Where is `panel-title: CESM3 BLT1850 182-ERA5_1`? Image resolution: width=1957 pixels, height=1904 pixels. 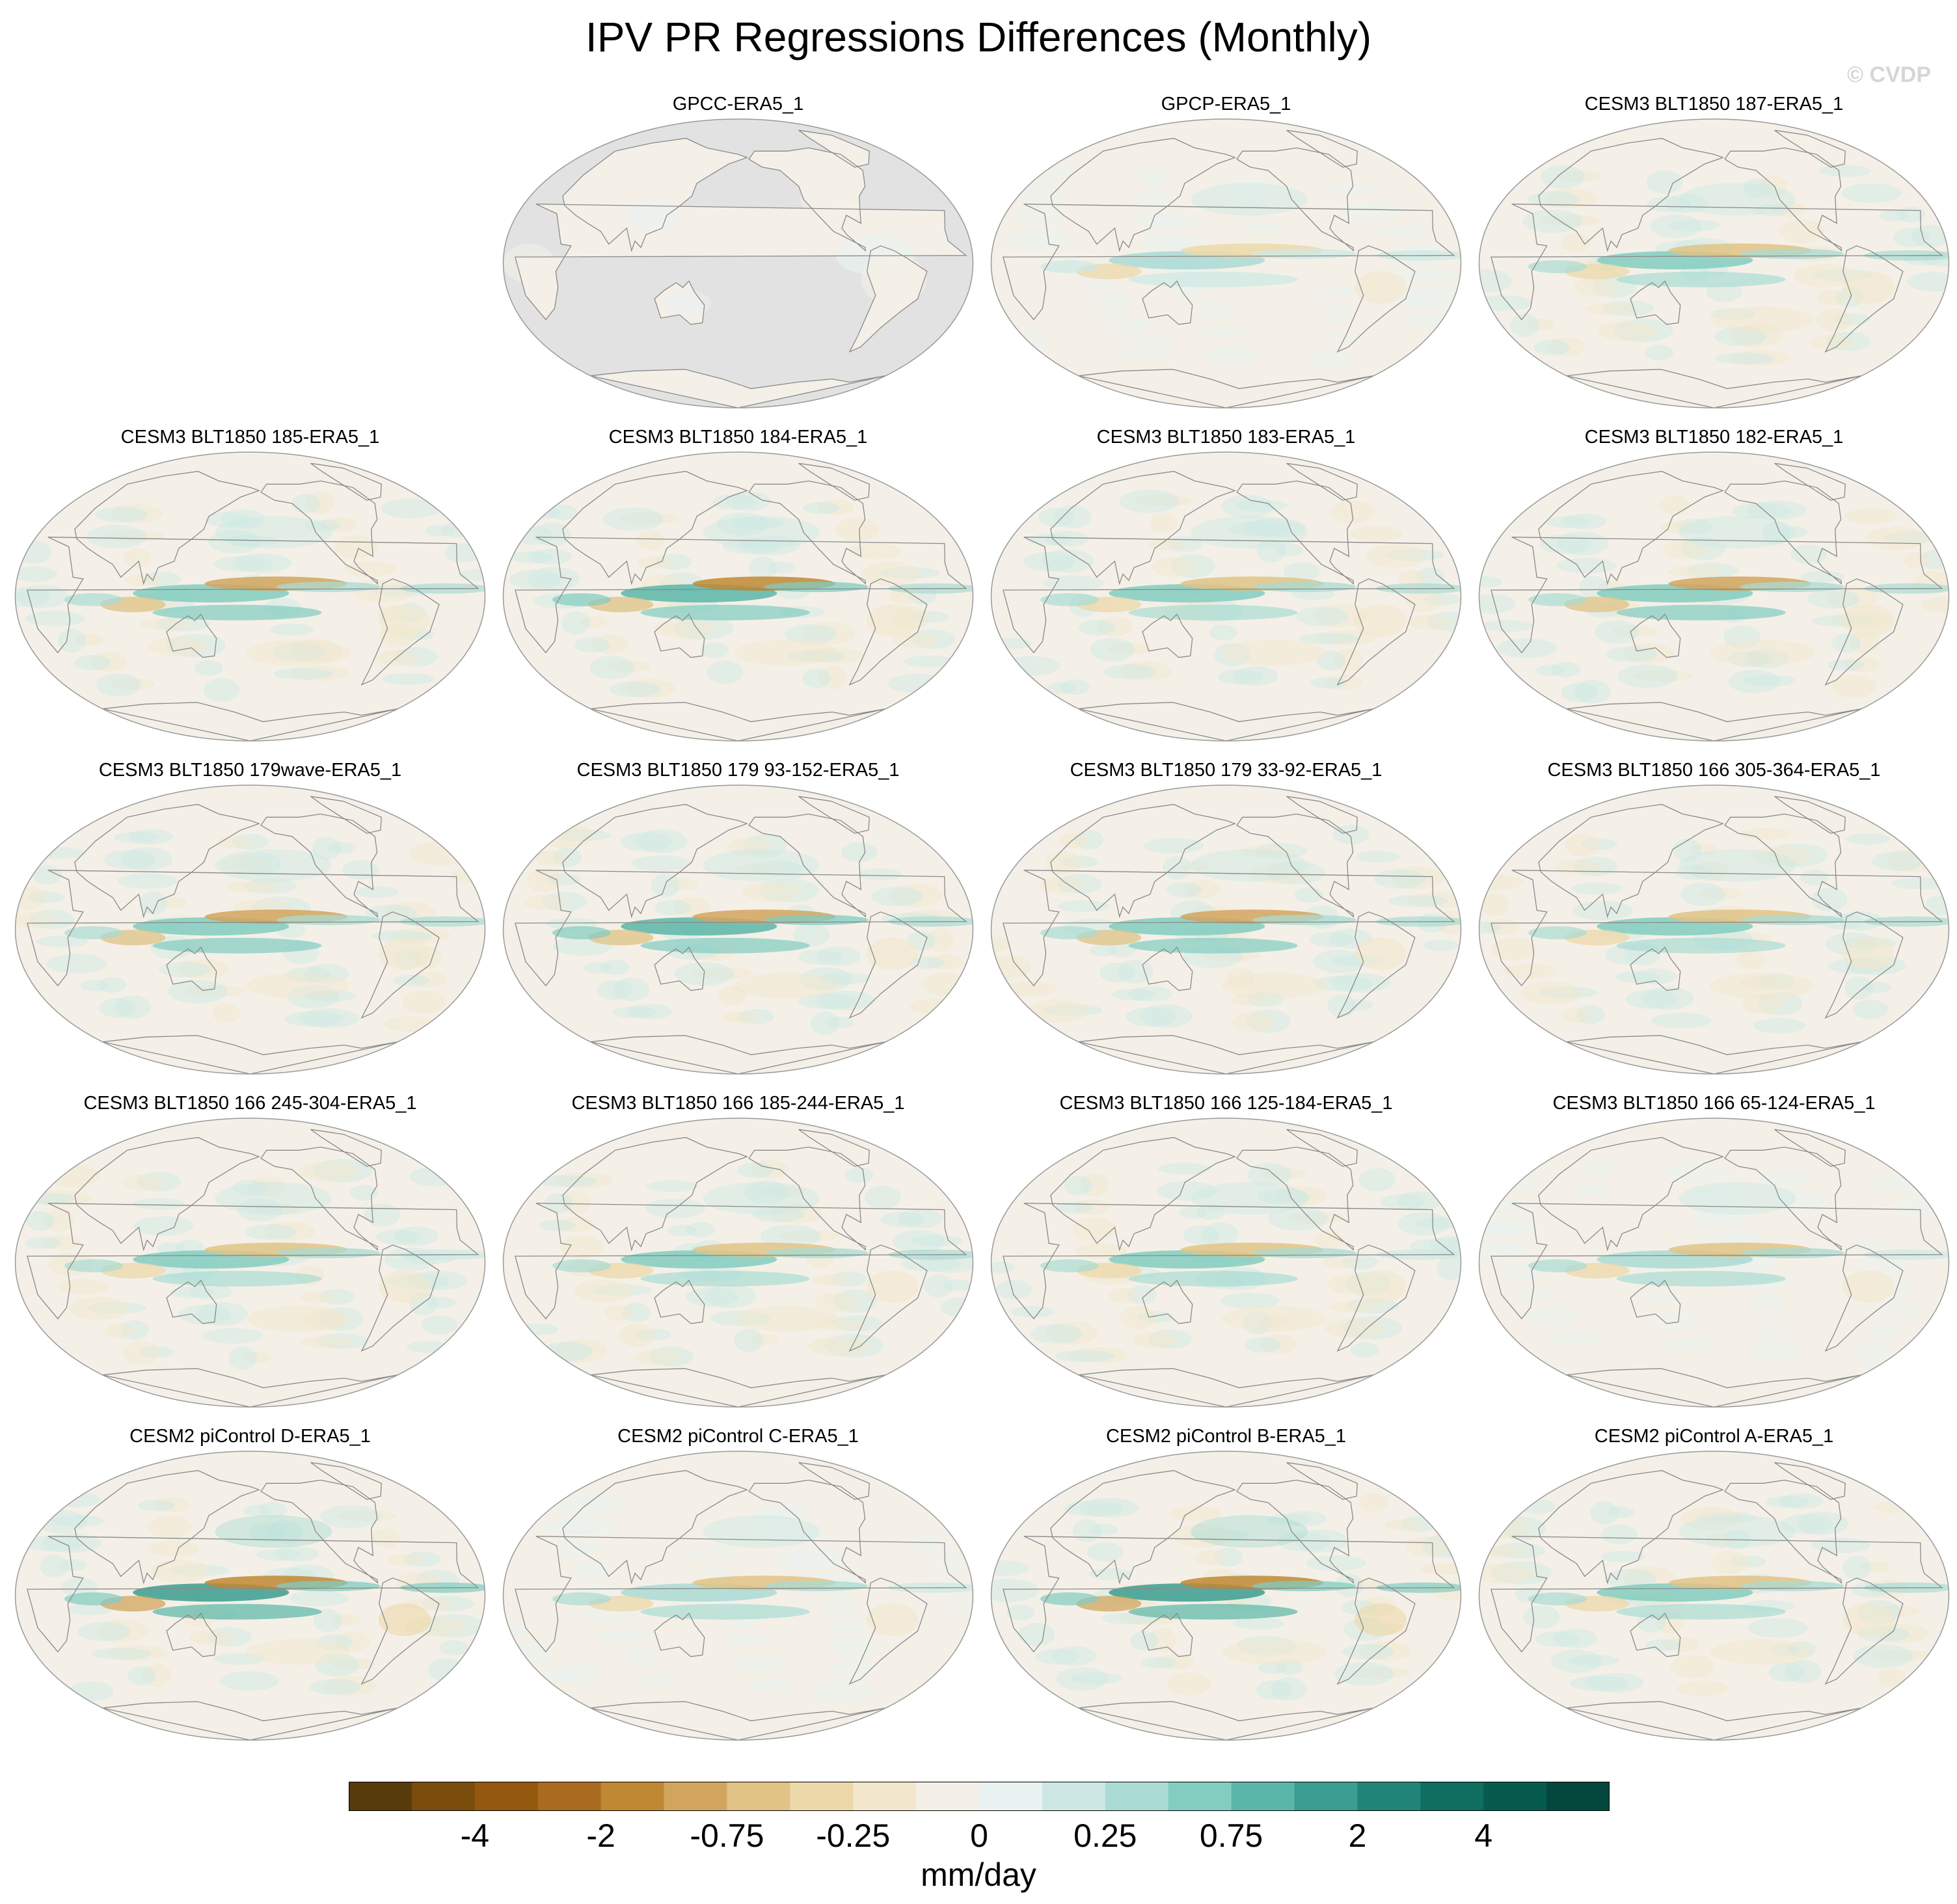 panel-title: CESM3 BLT1850 182-ERA5_1 is located at coordinates (1714, 437).